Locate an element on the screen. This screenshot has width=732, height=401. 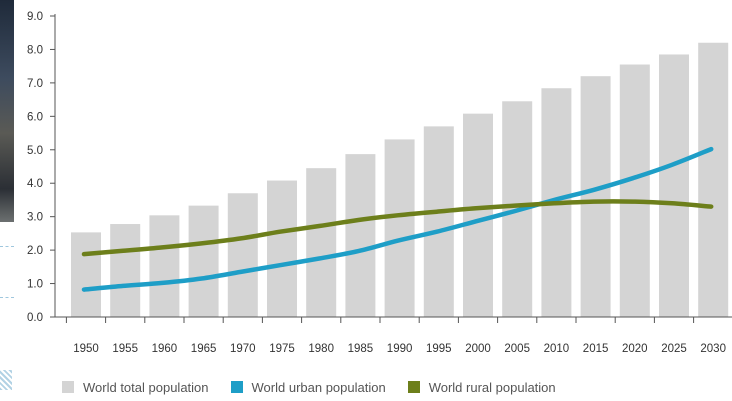
legend-label-urban: World urban population is located at coordinates (318, 387).